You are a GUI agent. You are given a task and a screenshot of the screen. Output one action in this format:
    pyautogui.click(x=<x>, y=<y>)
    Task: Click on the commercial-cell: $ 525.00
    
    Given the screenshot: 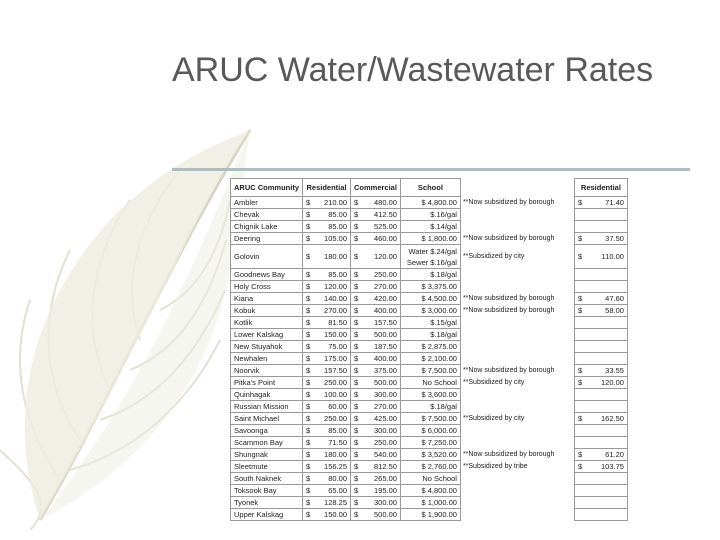 What is the action you would take?
    pyautogui.click(x=375, y=226)
    